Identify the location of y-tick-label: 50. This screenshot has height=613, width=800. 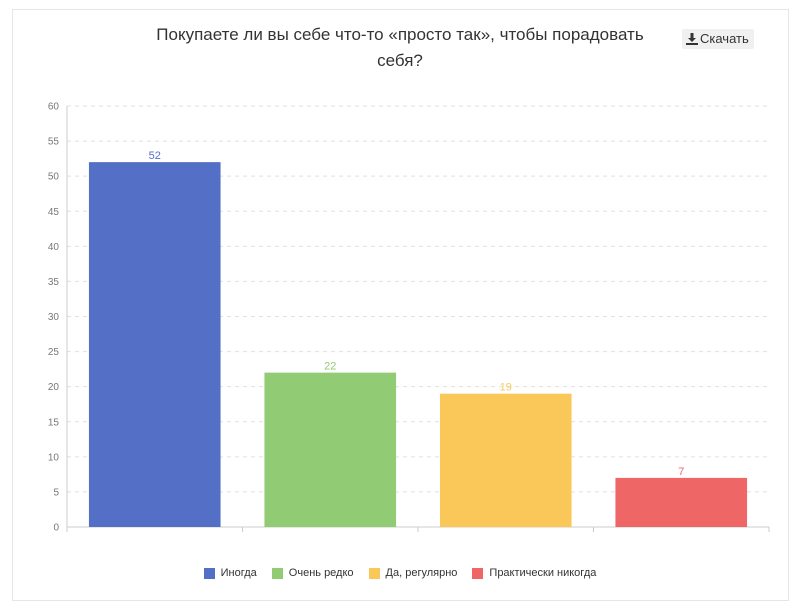
(54, 177).